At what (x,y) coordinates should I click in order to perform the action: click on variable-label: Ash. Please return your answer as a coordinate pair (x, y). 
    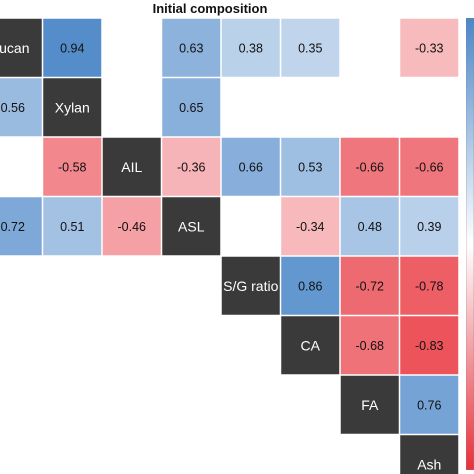
    Looking at the image, I should click on (429, 464).